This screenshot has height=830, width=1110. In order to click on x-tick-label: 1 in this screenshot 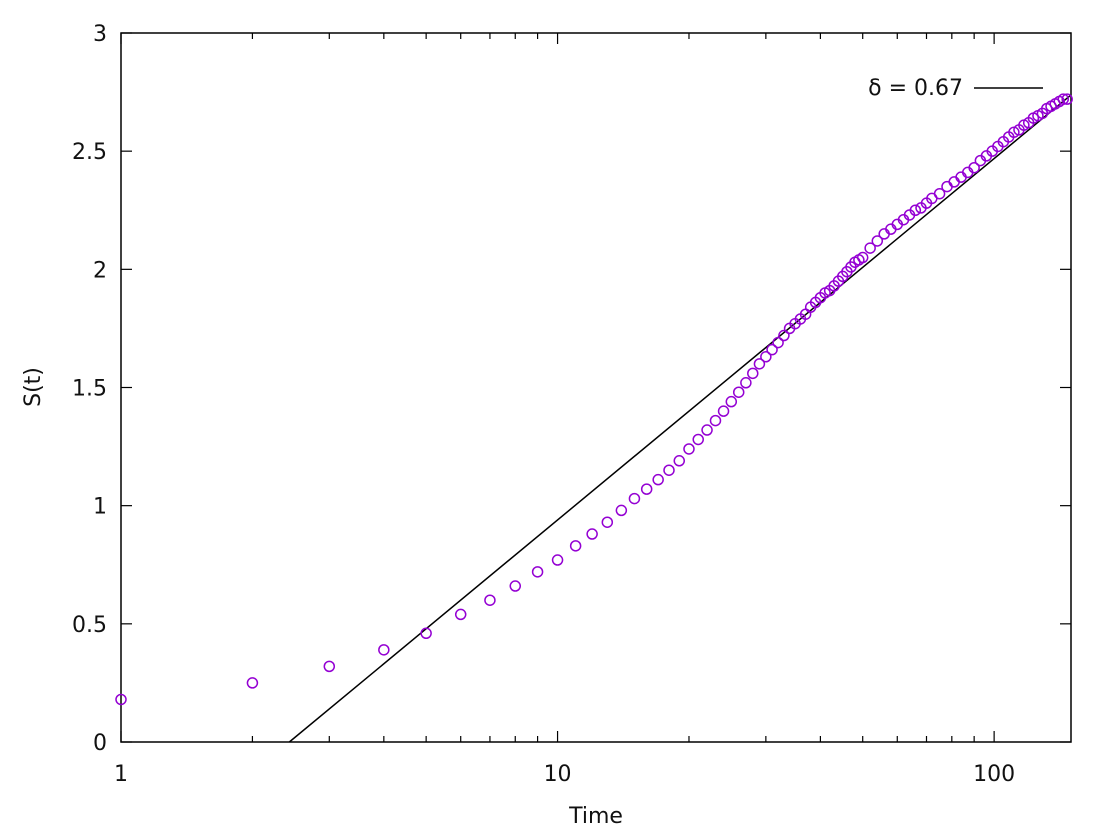, I will do `click(121, 774)`.